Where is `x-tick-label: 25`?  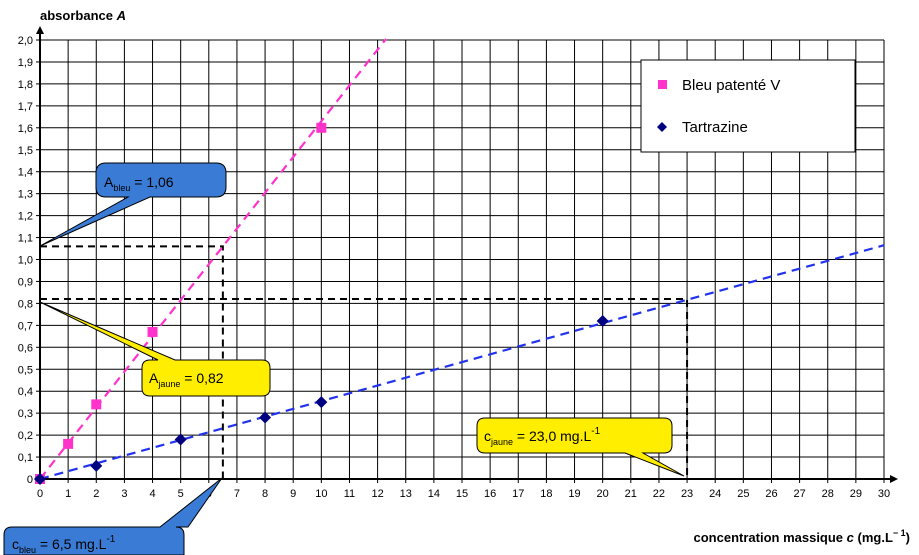 x-tick-label: 25 is located at coordinates (743, 494).